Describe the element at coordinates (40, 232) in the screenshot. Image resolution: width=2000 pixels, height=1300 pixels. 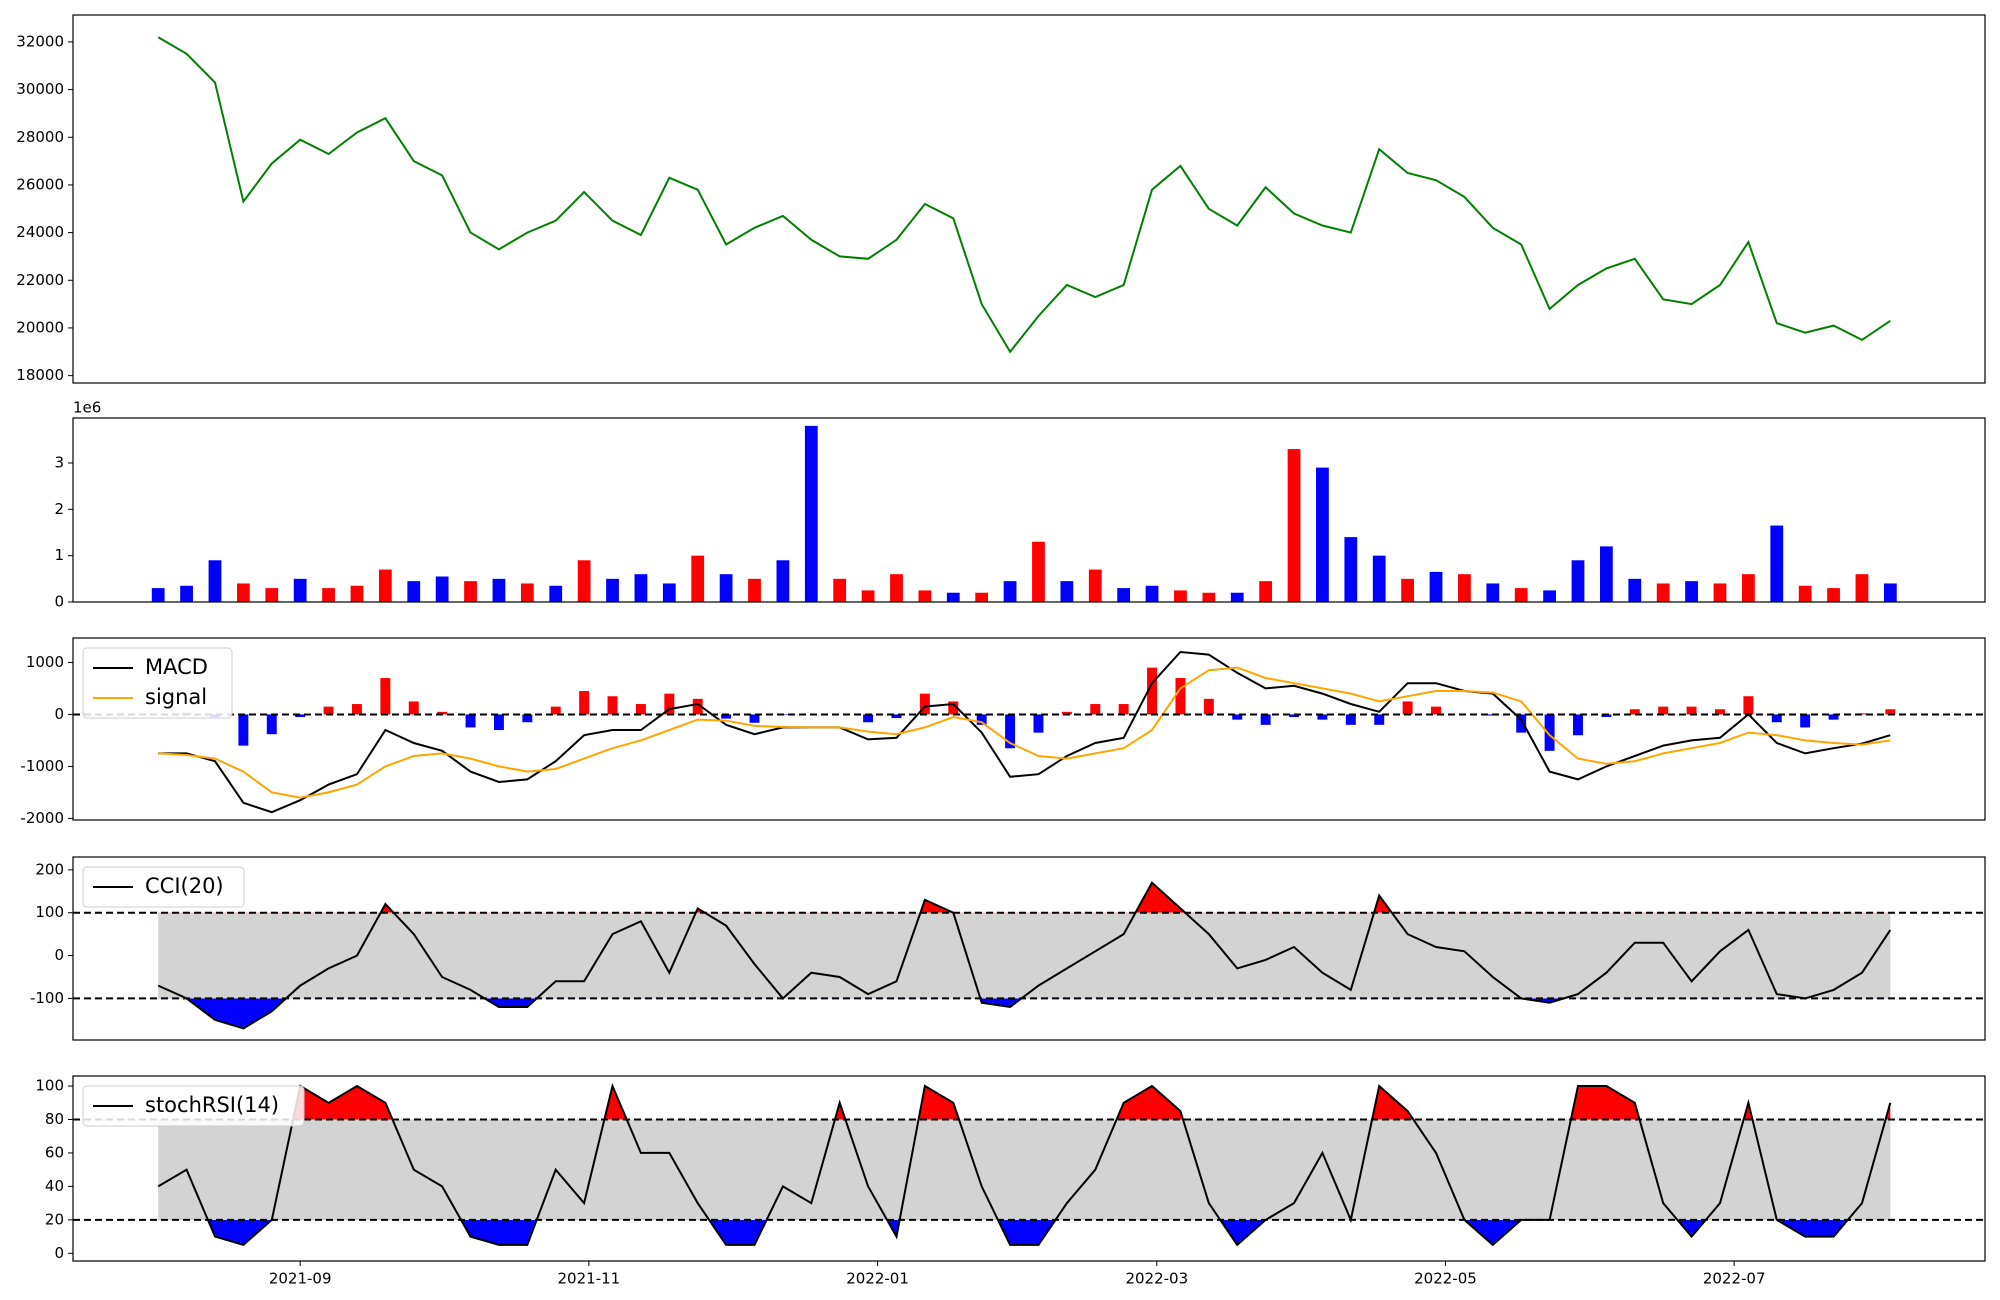
I see `y-tick-label: 24000` at that location.